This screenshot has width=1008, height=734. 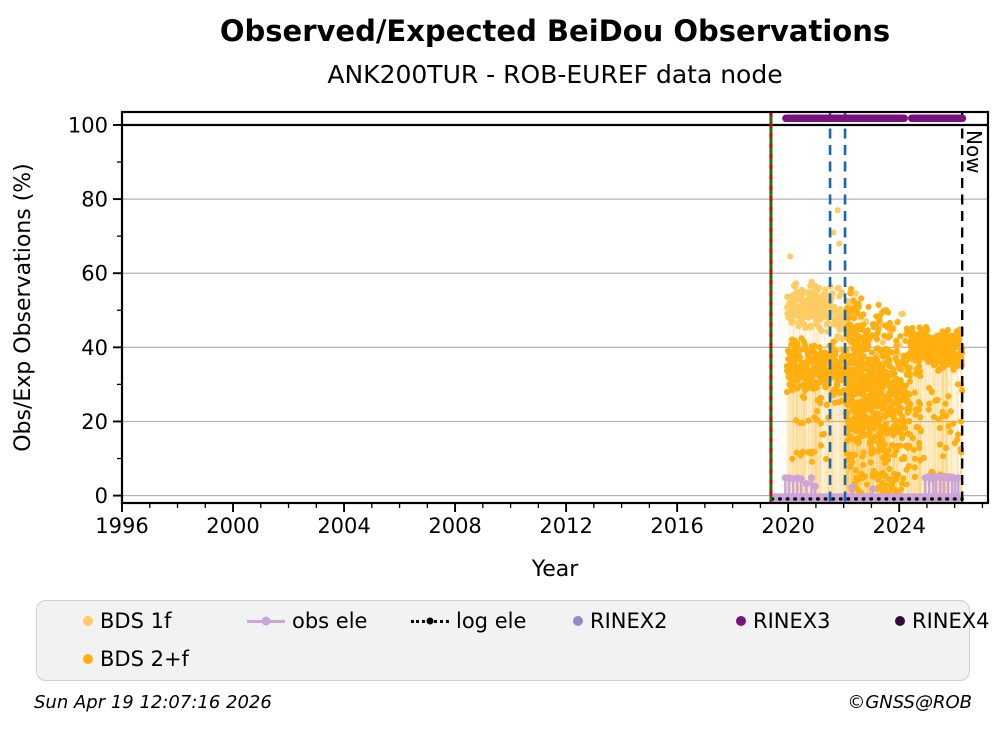 What do you see at coordinates (94, 422) in the screenshot?
I see `svg-text: 20` at bounding box center [94, 422].